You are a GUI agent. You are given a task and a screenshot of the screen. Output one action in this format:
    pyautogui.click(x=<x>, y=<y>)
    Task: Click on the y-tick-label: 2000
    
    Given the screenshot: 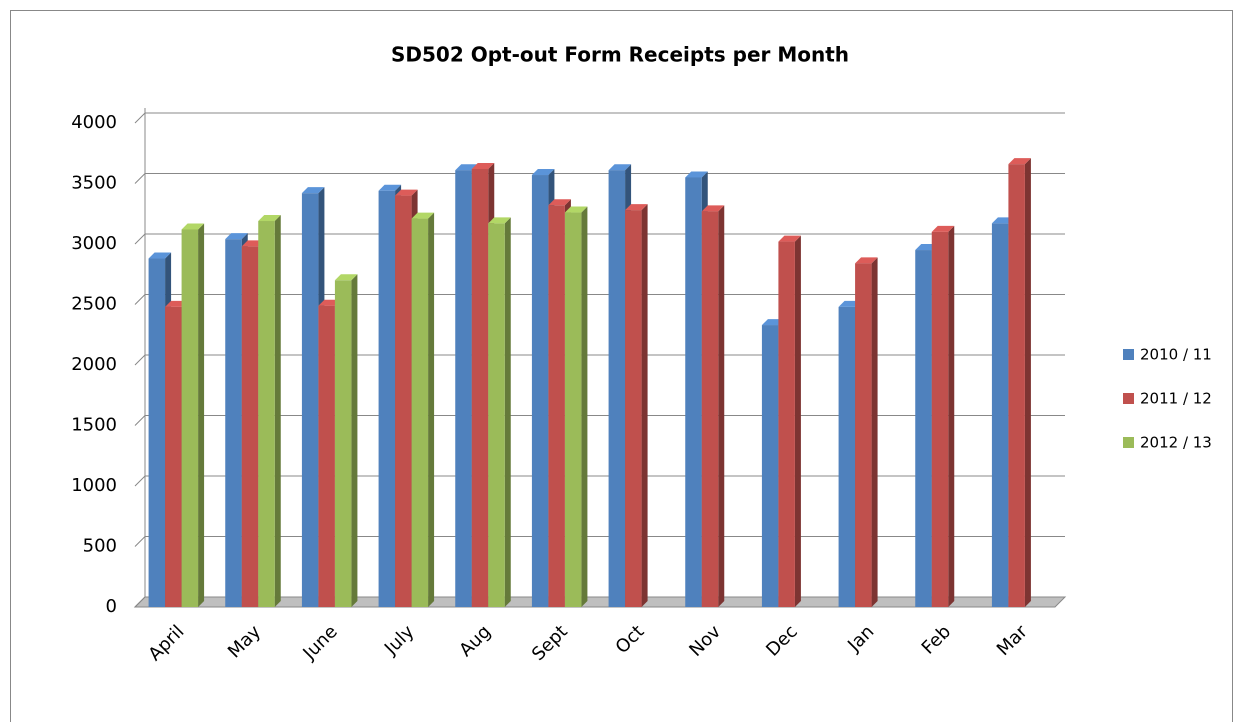 What is the action you would take?
    pyautogui.click(x=94, y=364)
    